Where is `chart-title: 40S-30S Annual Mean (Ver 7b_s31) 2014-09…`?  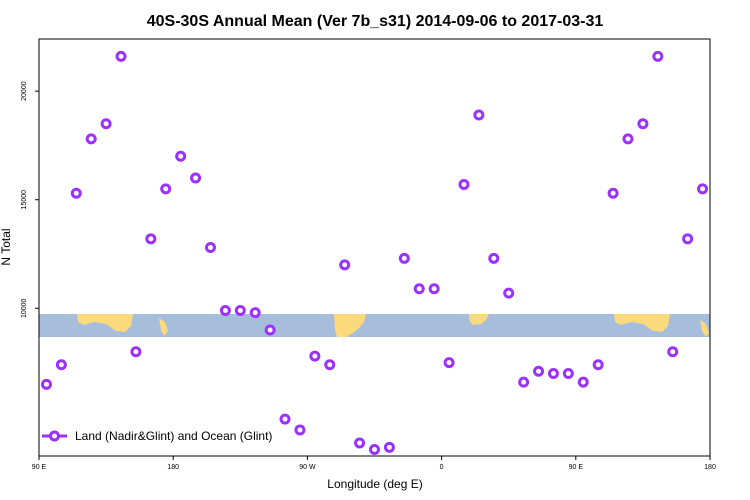
chart-title: 40S-30S Annual Mean (Ver 7b_s31) 2014-09… is located at coordinates (375, 21).